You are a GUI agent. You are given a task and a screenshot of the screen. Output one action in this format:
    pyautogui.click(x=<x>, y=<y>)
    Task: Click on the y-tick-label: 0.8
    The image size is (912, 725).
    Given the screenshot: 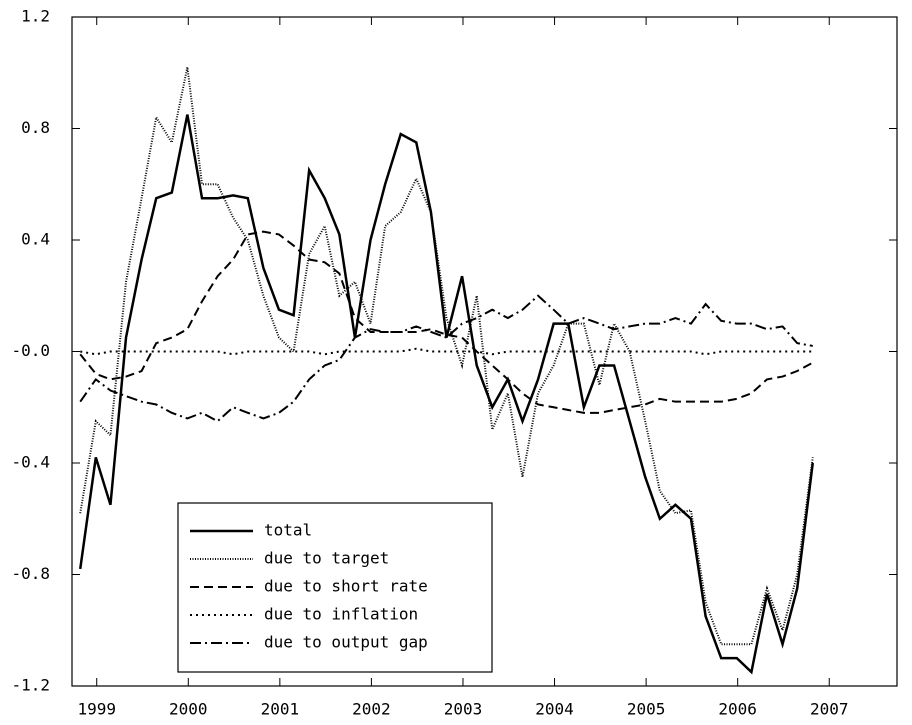 What is the action you would take?
    pyautogui.click(x=35, y=127)
    